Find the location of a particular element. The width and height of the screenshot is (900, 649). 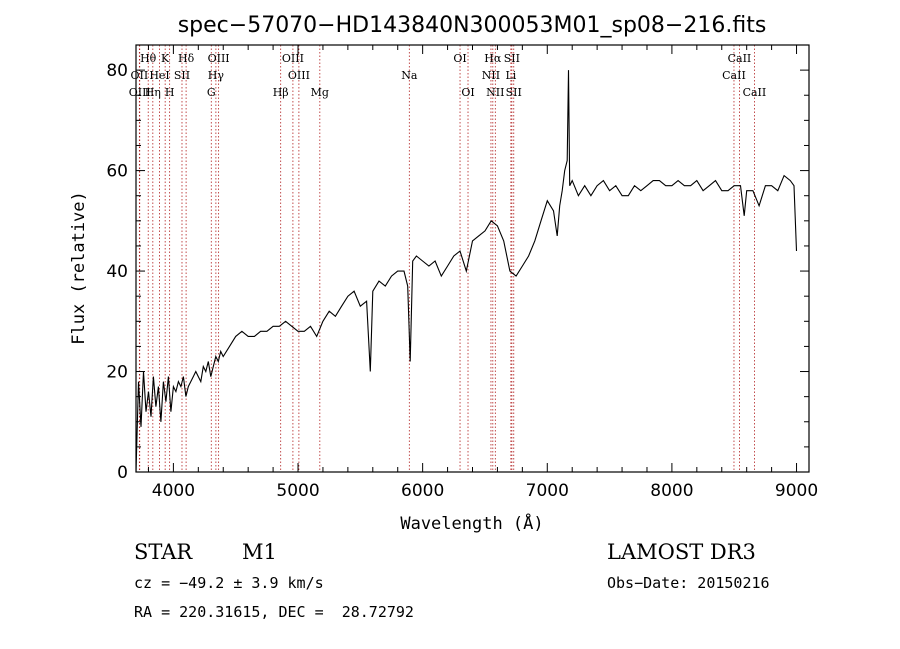

spectral-line-label: Hδ is located at coordinates (186, 58).